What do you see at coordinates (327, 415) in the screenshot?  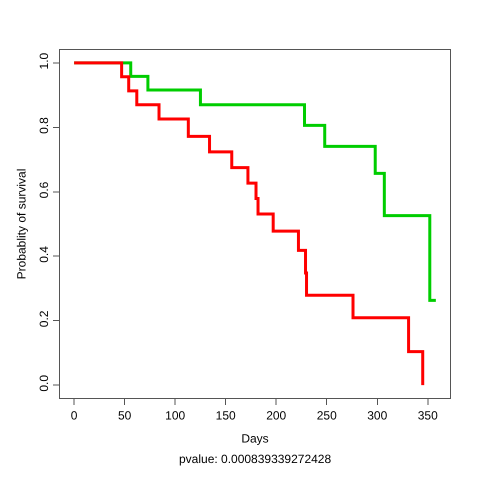 I see `x-tick-label: 250` at bounding box center [327, 415].